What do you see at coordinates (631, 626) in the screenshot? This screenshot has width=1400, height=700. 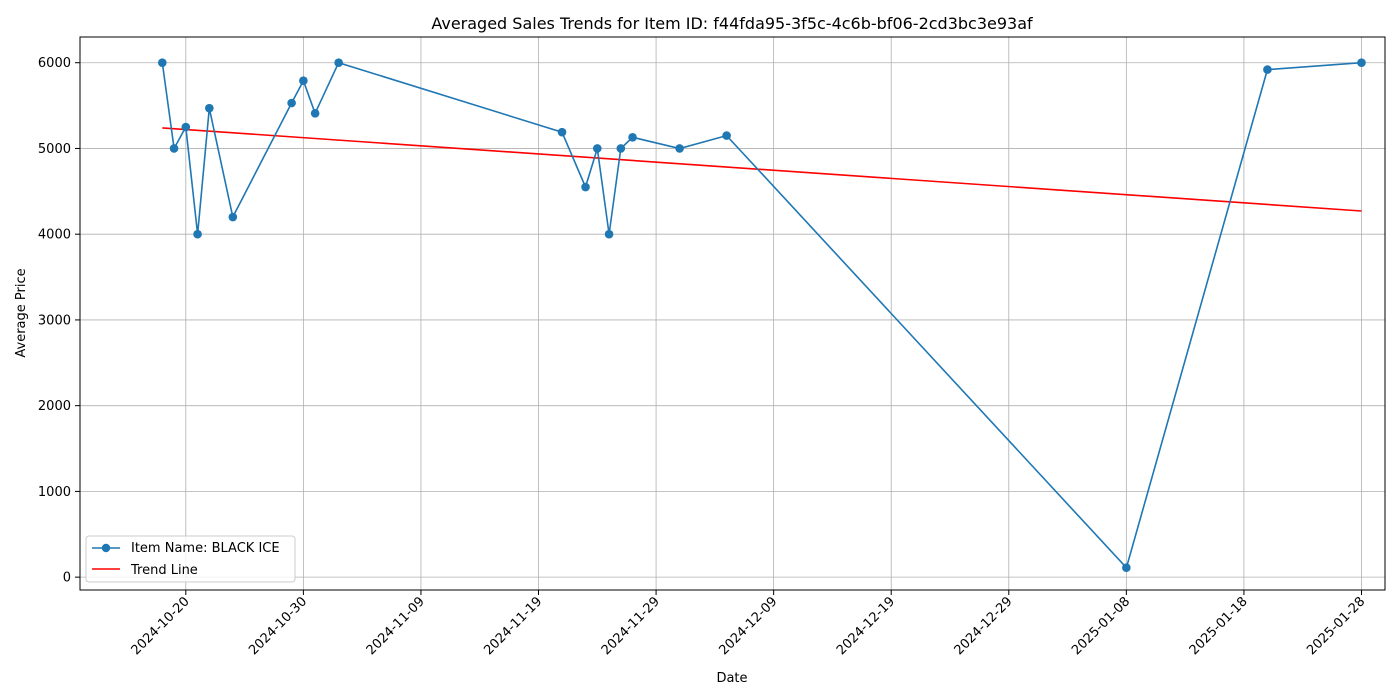 I see `x-tick-label: 2024-11-29` at bounding box center [631, 626].